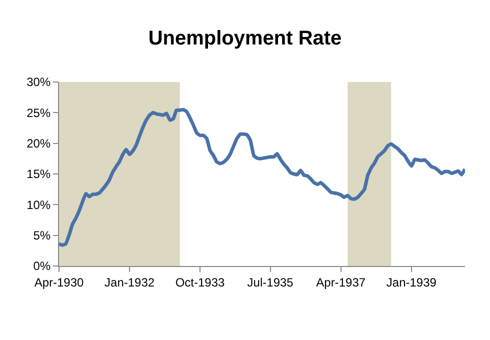 This screenshot has height=340, width=490. Describe the element at coordinates (38, 113) in the screenshot. I see `y-tick-label: 25%` at that location.